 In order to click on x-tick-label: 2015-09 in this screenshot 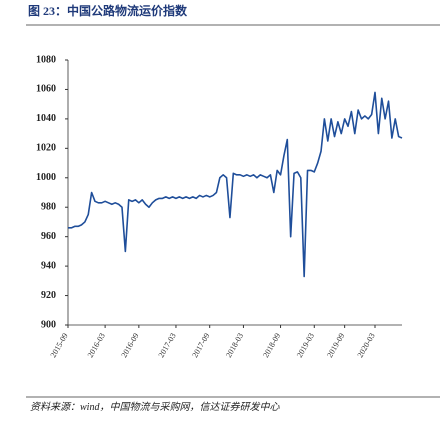, I will do `click(59, 346)`.